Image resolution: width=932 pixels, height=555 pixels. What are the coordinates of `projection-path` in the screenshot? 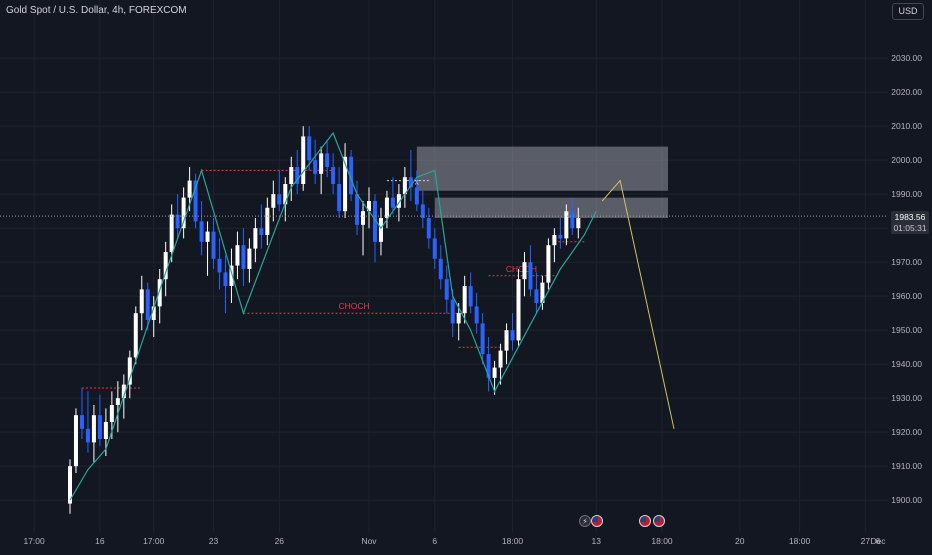 It's located at (638, 304).